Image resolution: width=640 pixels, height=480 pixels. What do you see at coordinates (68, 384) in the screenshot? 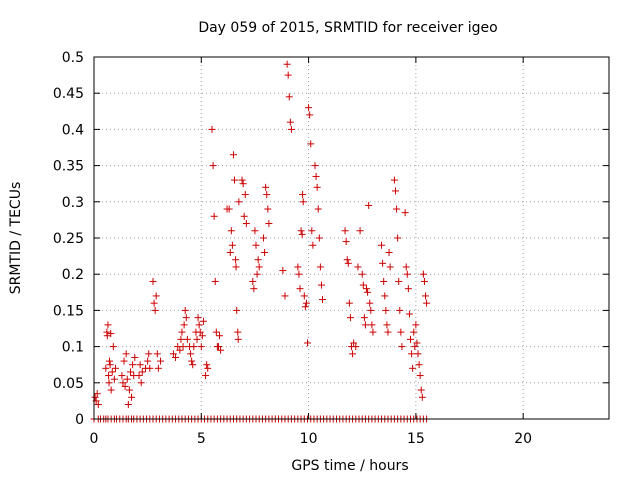
I see `y-tick-label: 0.05` at bounding box center [68, 384].